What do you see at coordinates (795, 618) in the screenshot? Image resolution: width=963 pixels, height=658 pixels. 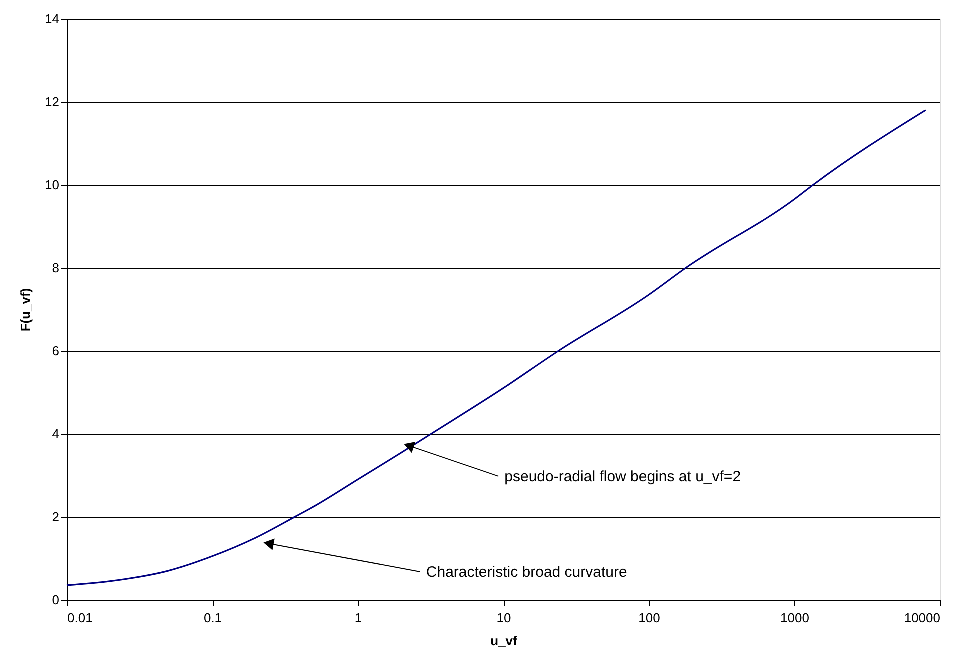 I see `x-tick-label: 1000` at bounding box center [795, 618].